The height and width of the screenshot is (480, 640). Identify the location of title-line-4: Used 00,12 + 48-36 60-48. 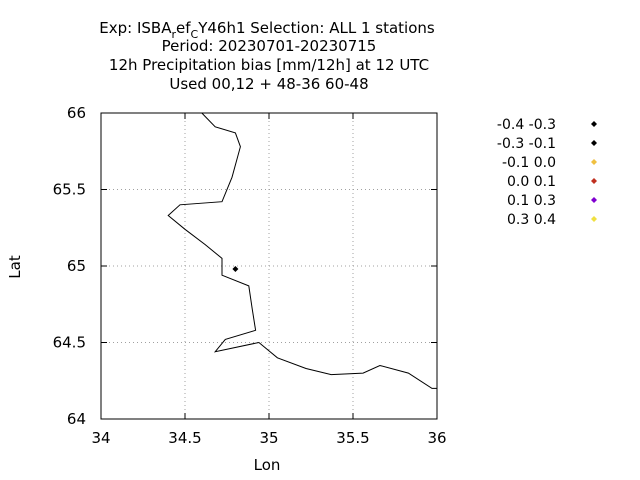
(268, 84).